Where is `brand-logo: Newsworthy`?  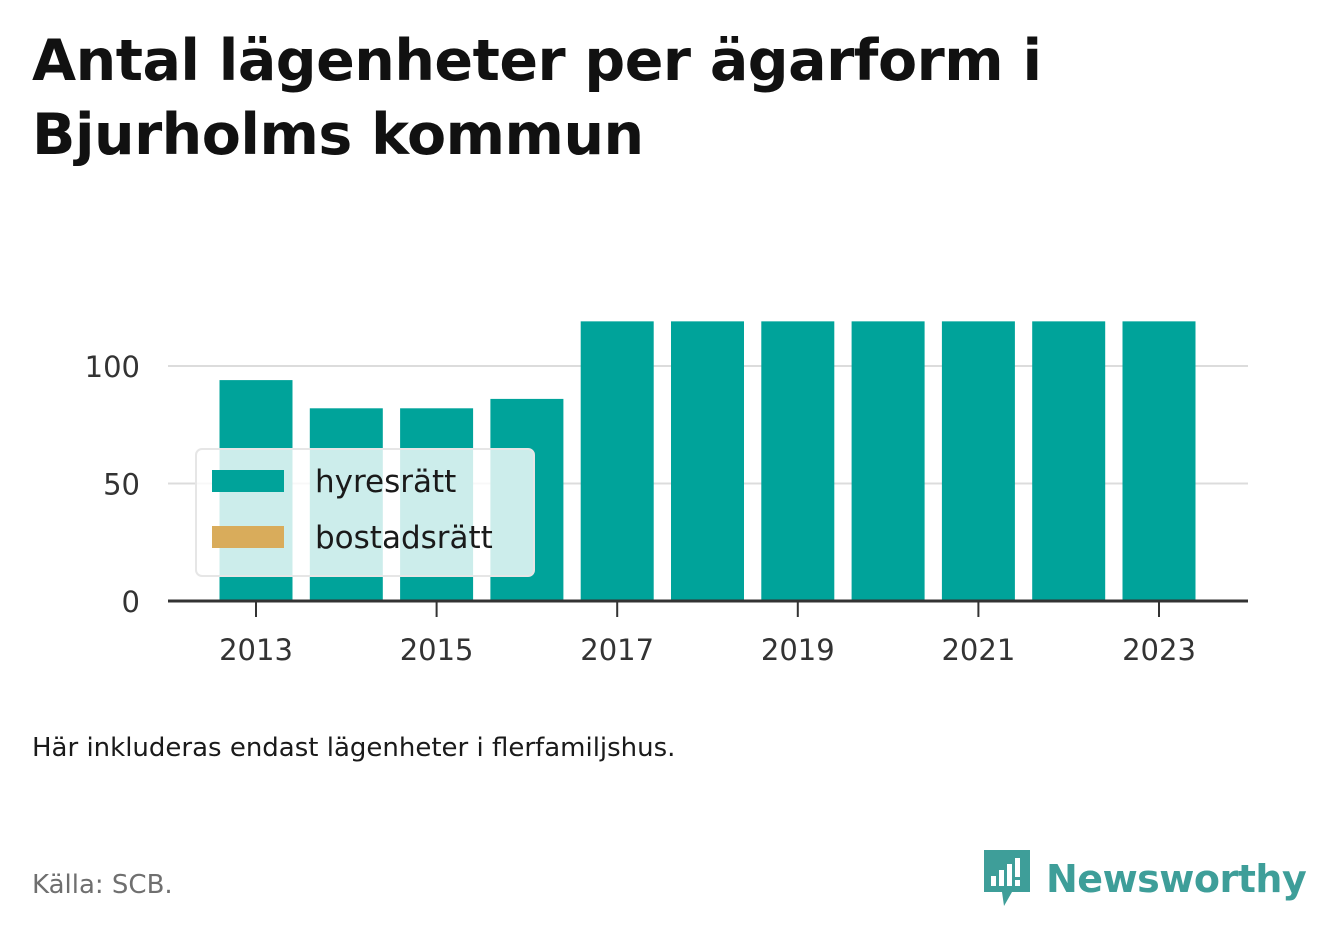 brand-logo: Newsworthy is located at coordinates (1144, 879).